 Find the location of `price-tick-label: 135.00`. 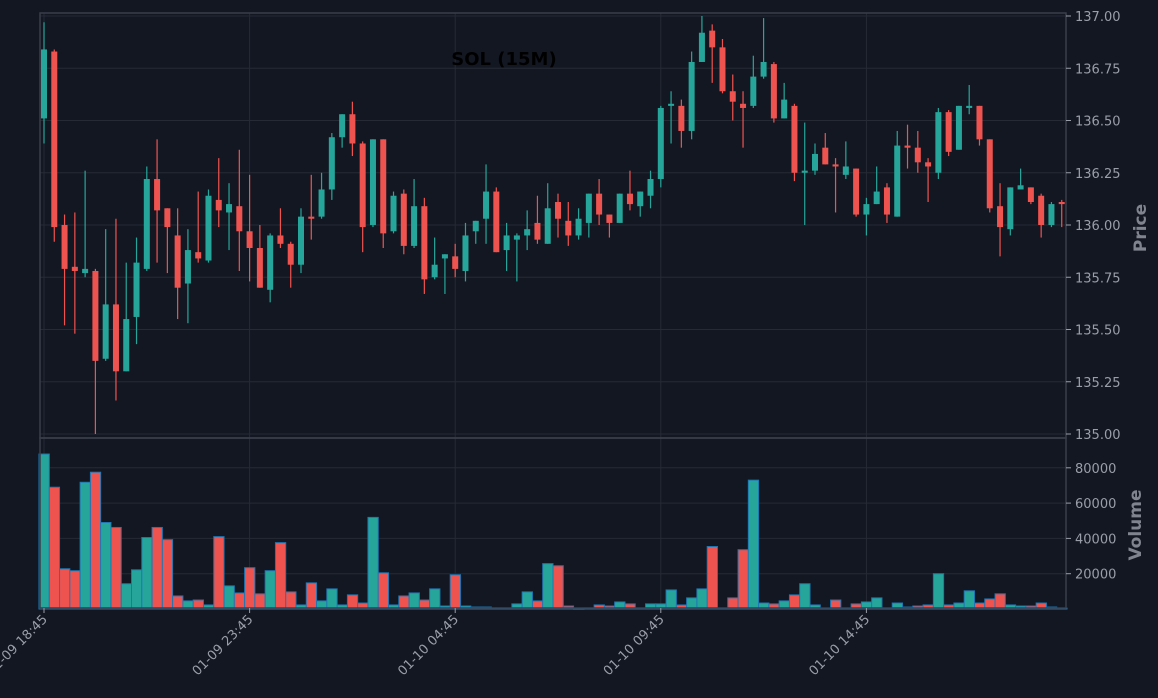

price-tick-label: 135.00 is located at coordinates (1098, 435).